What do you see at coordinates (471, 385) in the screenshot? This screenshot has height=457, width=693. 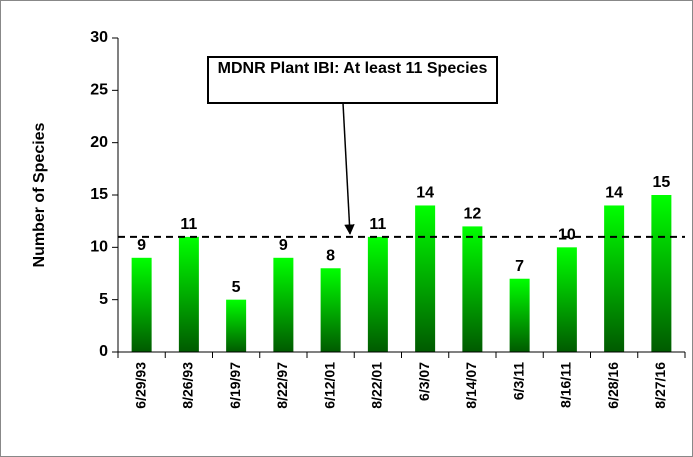 I see `x-tick-label: 8/14/07` at bounding box center [471, 385].